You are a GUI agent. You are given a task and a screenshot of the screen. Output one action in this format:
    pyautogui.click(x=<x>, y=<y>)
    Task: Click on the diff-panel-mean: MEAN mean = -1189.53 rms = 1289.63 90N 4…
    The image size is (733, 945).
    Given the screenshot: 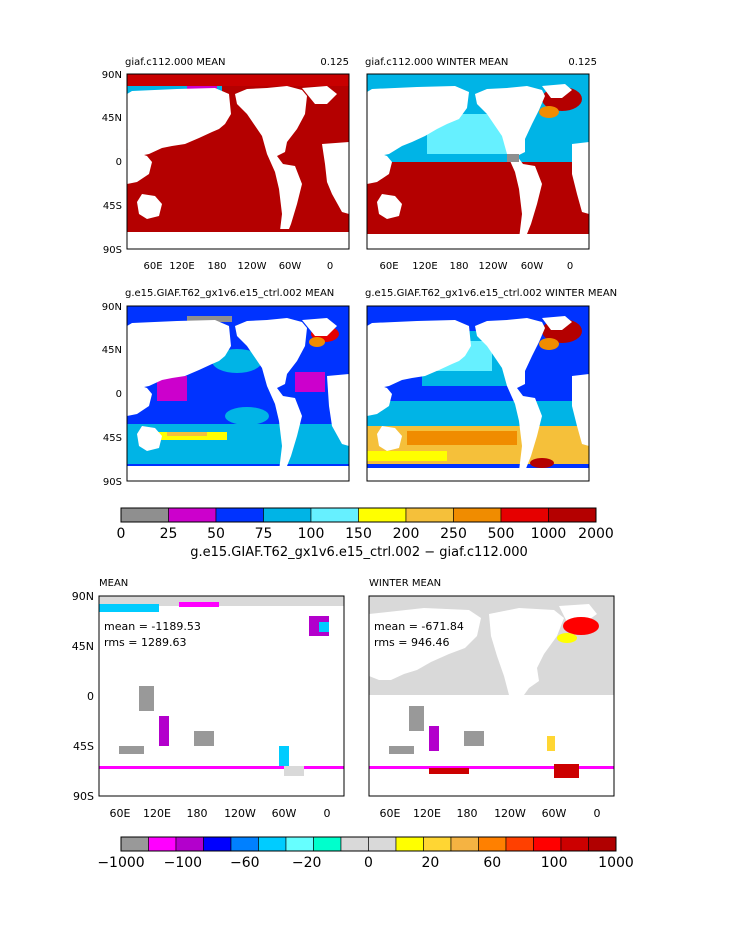 What is the action you would take?
    pyautogui.click(x=208, y=699)
    